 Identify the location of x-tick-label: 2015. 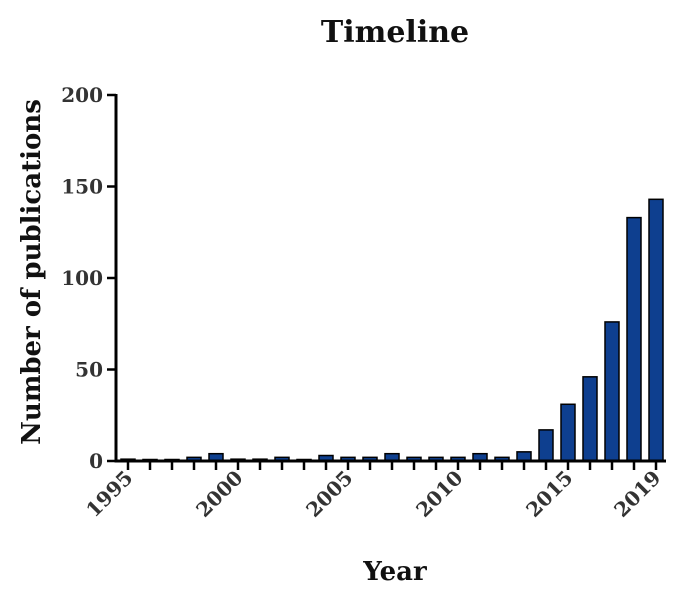
(549, 494).